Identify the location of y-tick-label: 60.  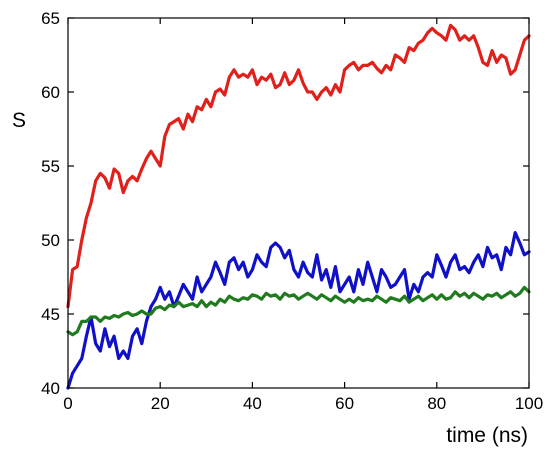
(50, 92).